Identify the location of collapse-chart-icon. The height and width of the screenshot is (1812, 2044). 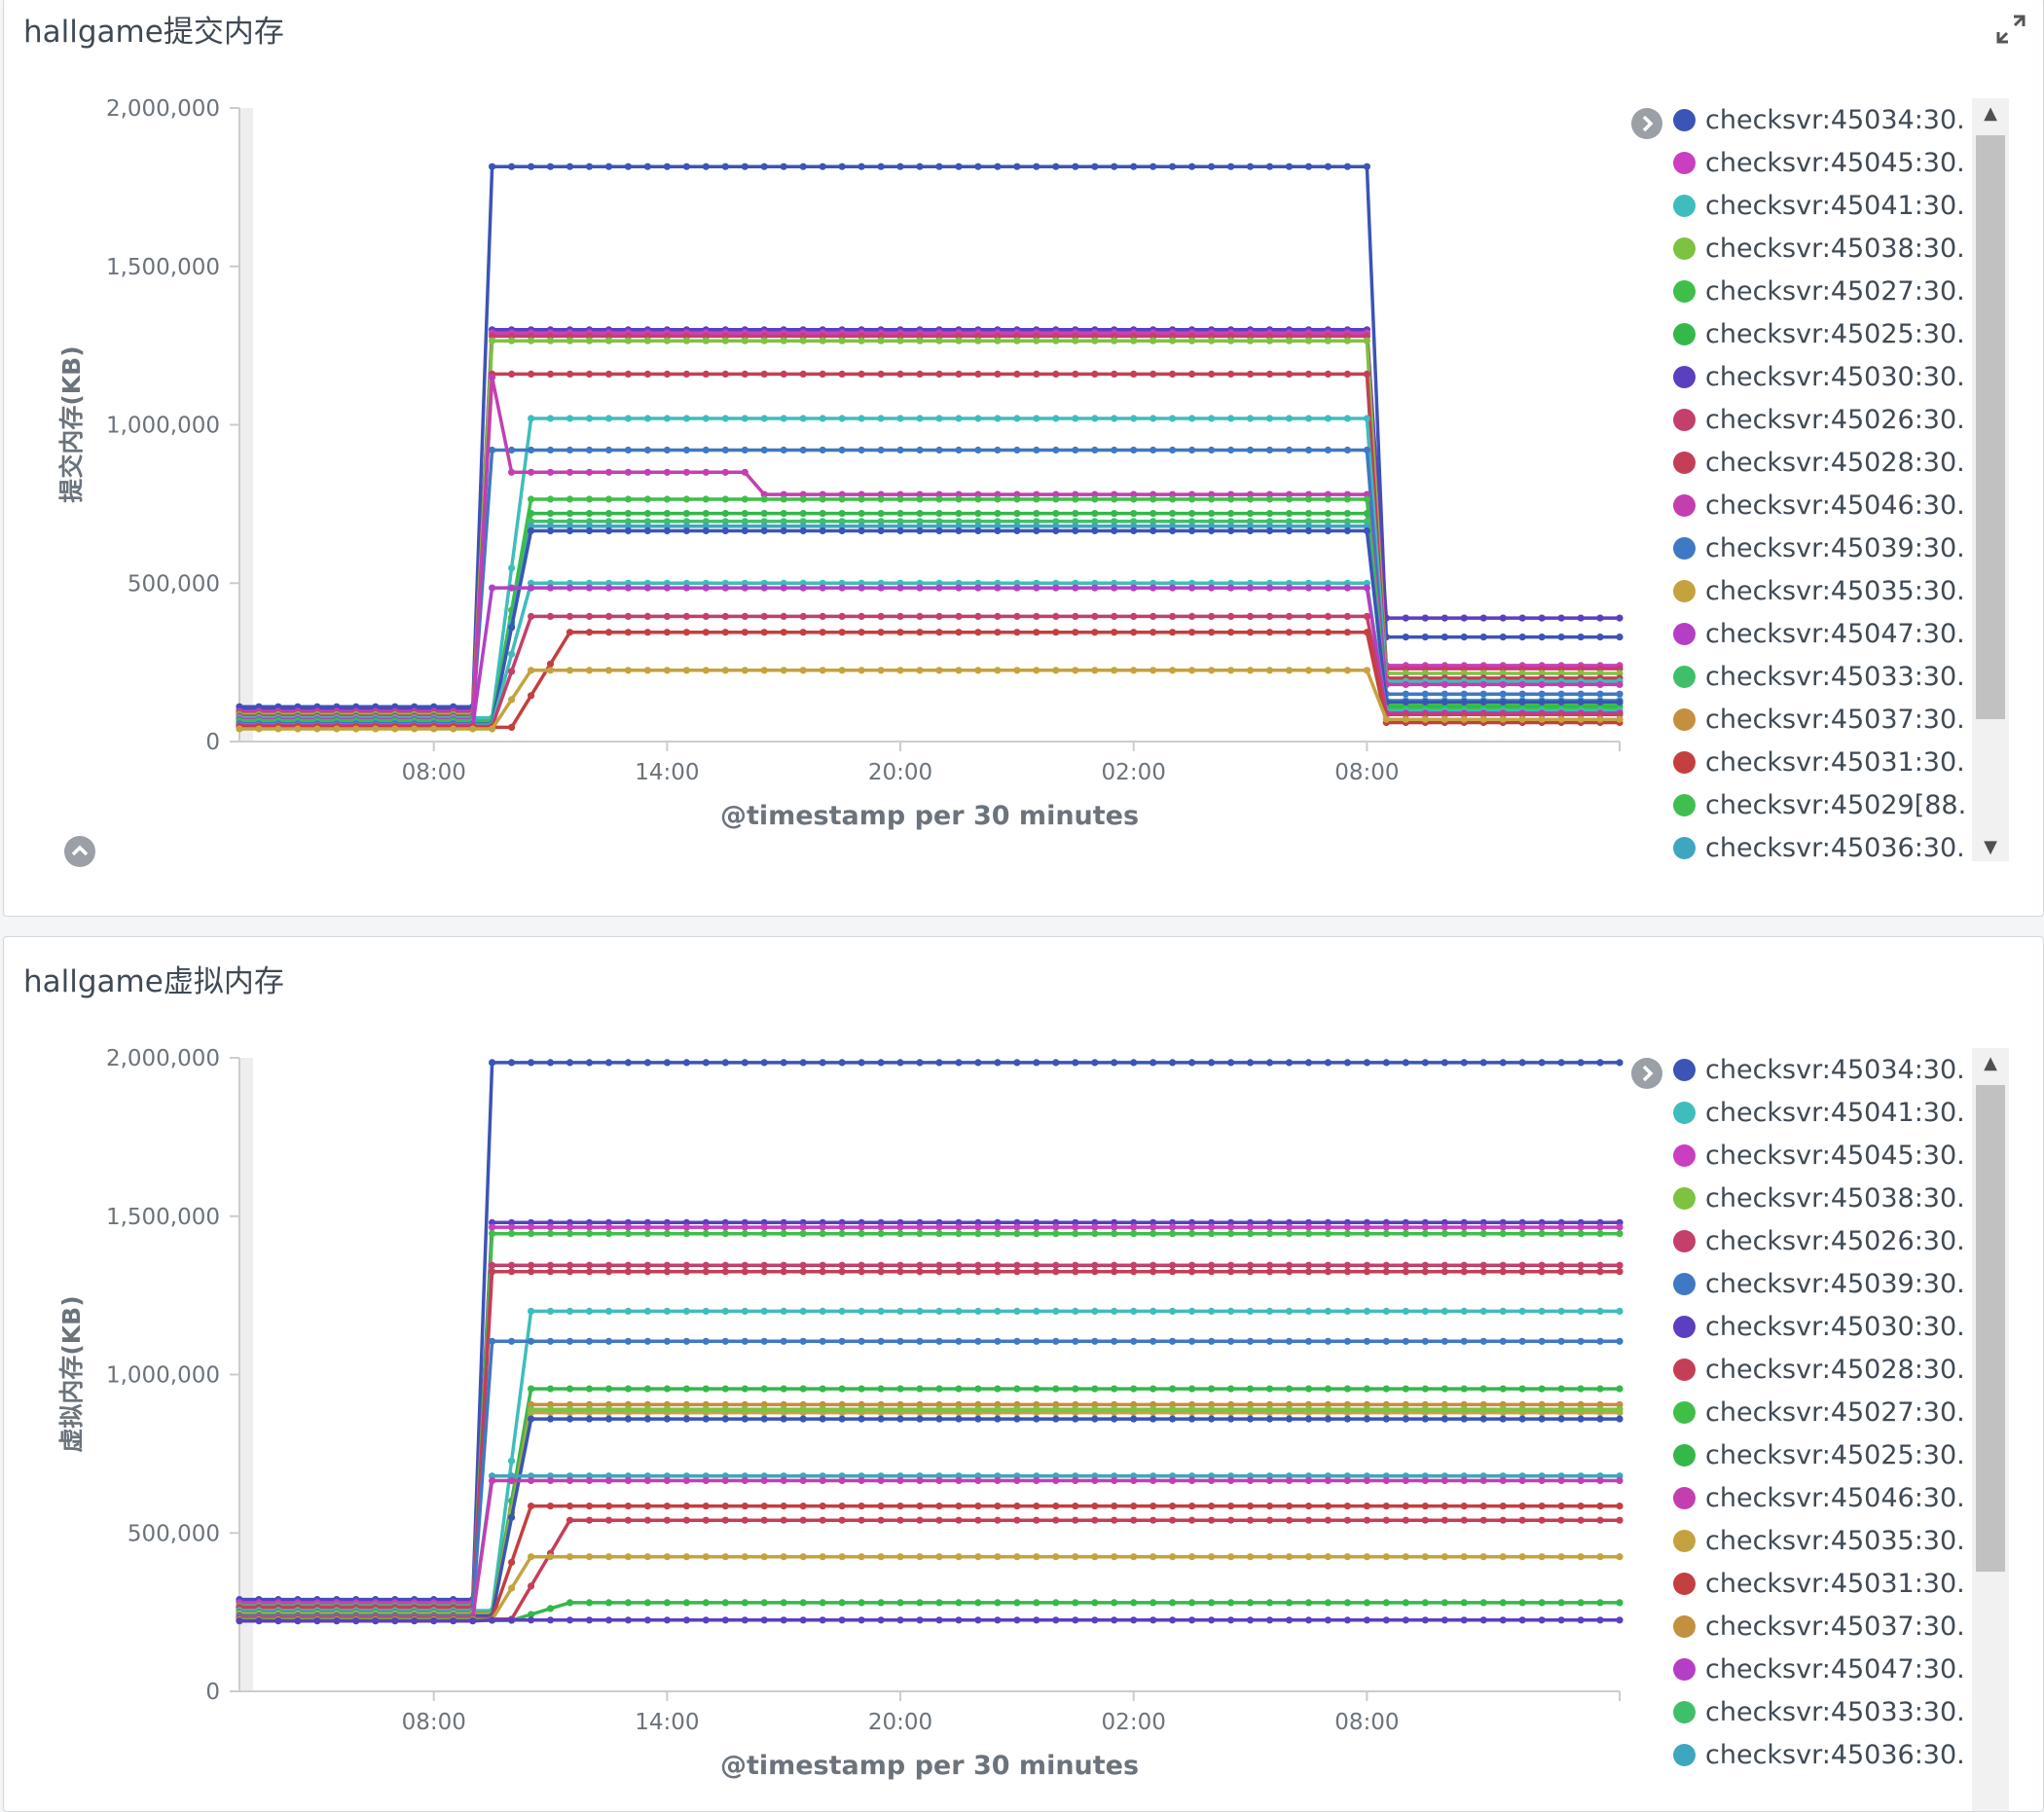
(80, 852).